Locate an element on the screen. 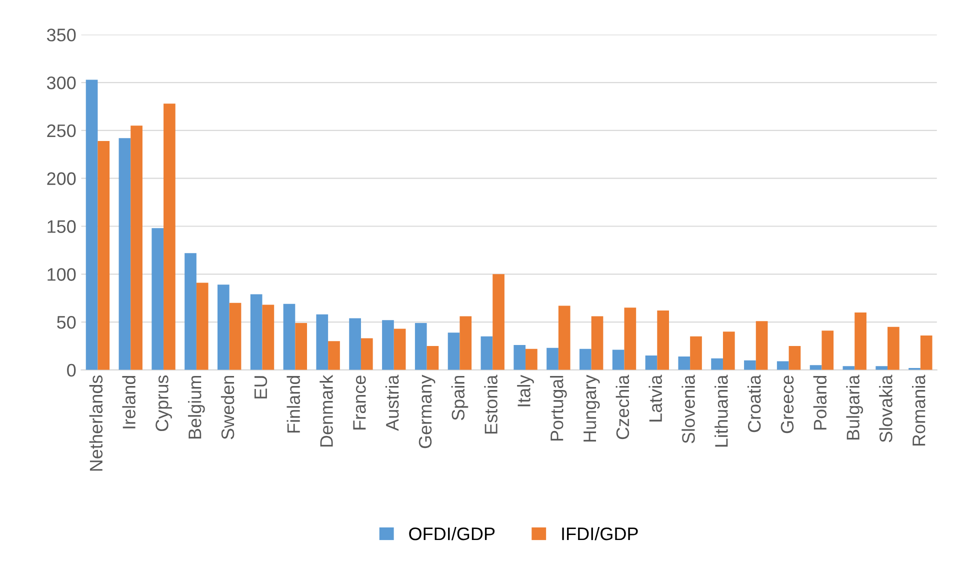 This screenshot has height=578, width=956. x-tick-label: Greece is located at coordinates (787, 405).